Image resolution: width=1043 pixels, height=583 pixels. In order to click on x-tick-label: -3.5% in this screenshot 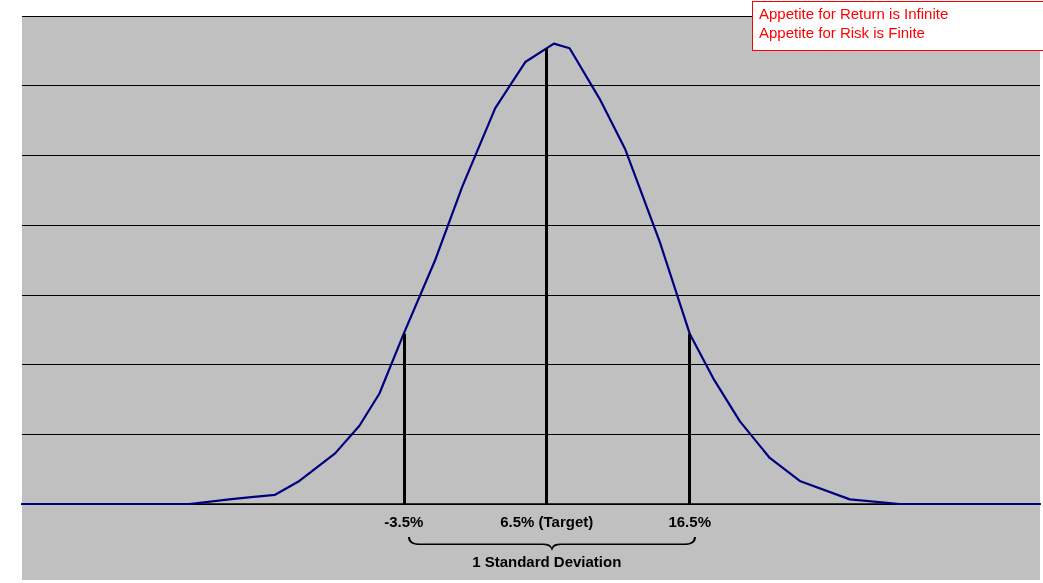, I will do `click(404, 521)`.